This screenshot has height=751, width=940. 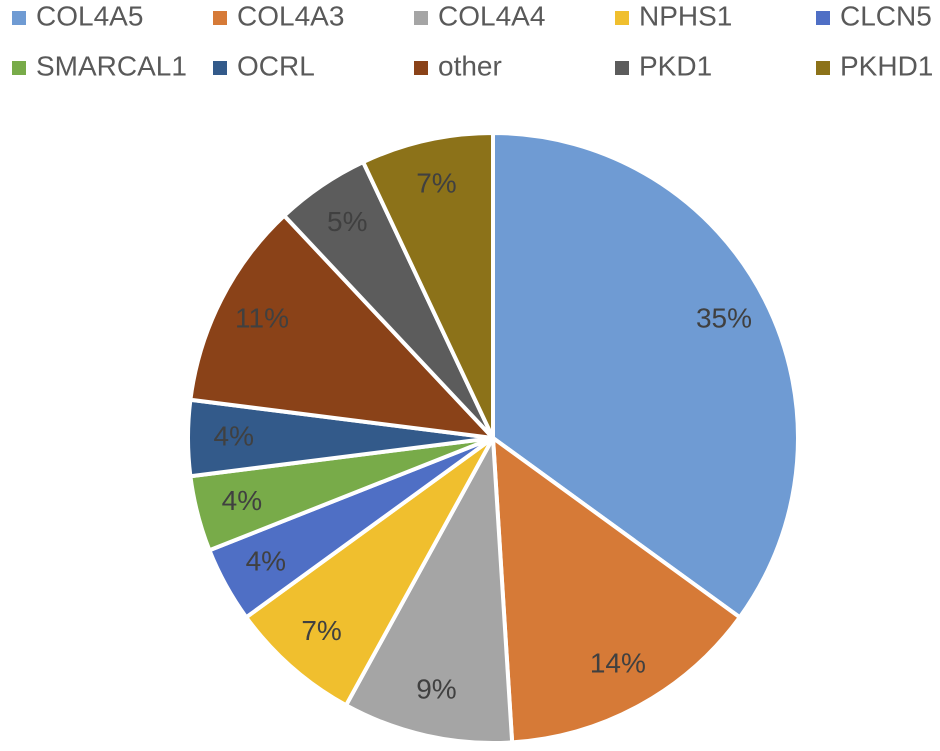 What do you see at coordinates (886, 15) in the screenshot?
I see `legend-label: CLCN5` at bounding box center [886, 15].